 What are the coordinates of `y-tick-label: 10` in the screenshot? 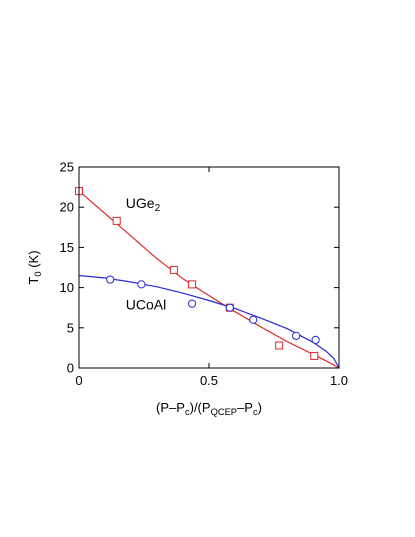 It's located at (67, 287).